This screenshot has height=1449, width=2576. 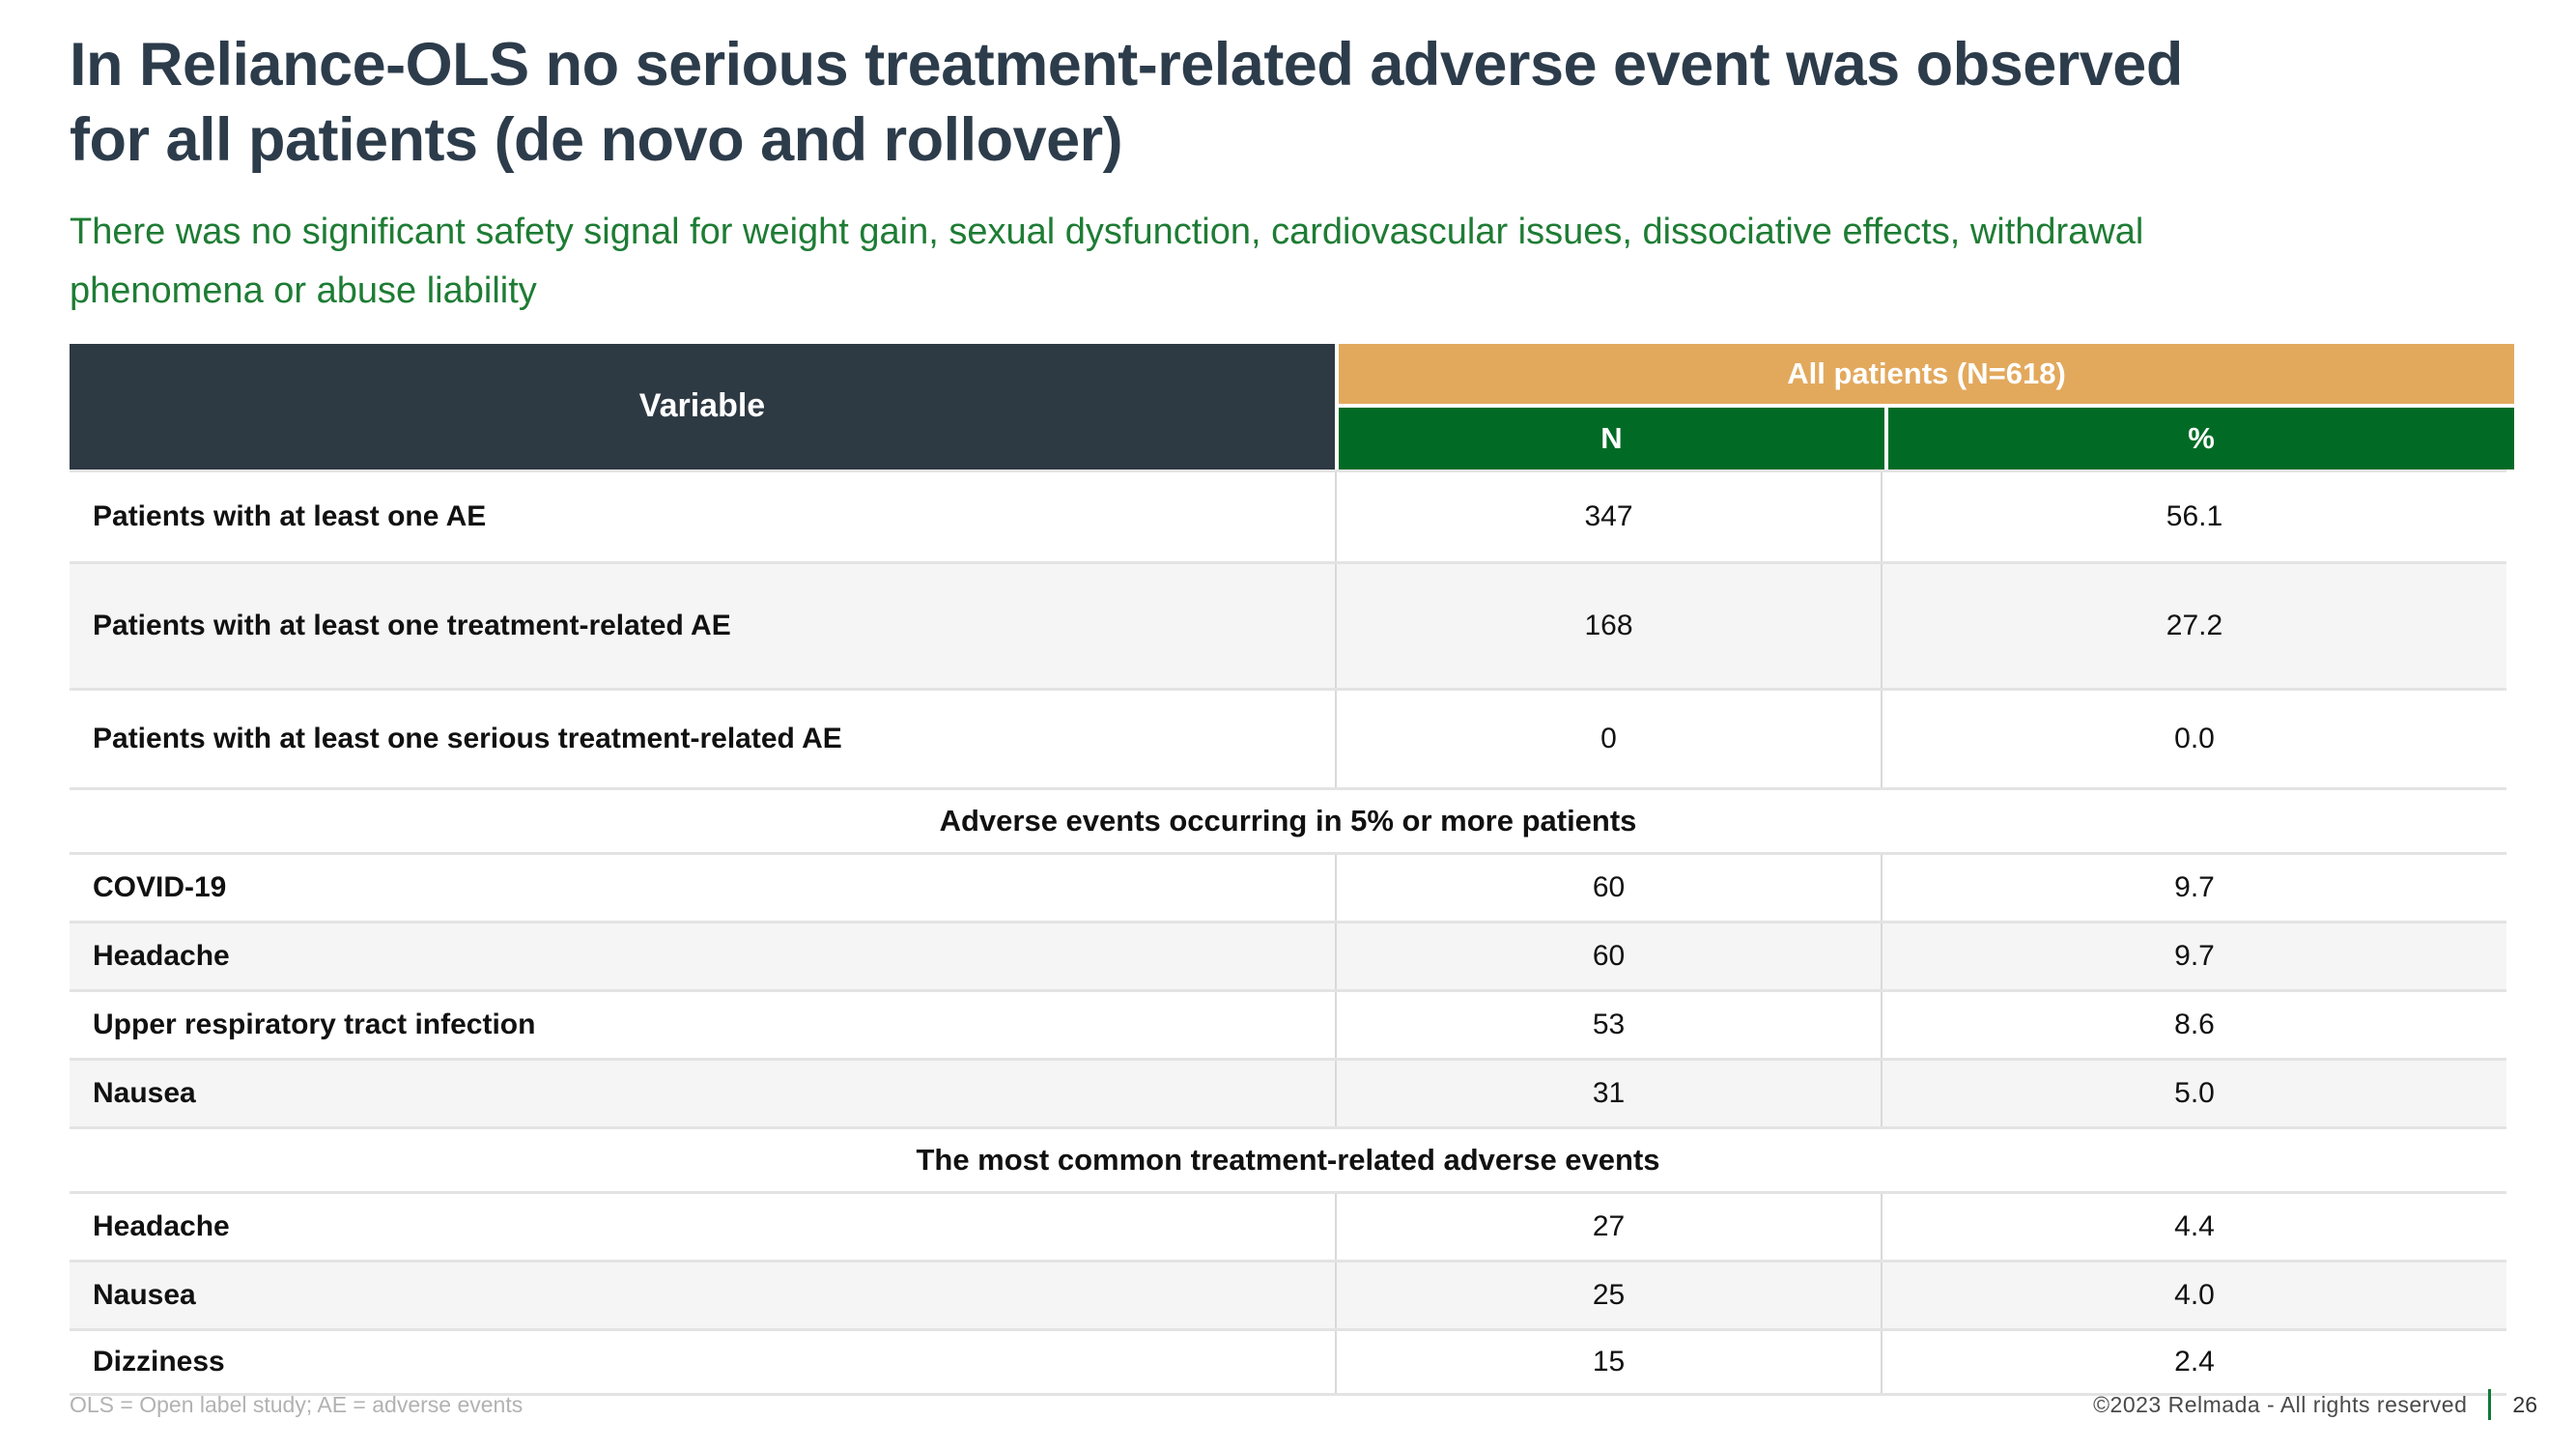 I want to click on footer-right: ©2023 Relmada - All rights reserved 26, so click(x=2315, y=1404).